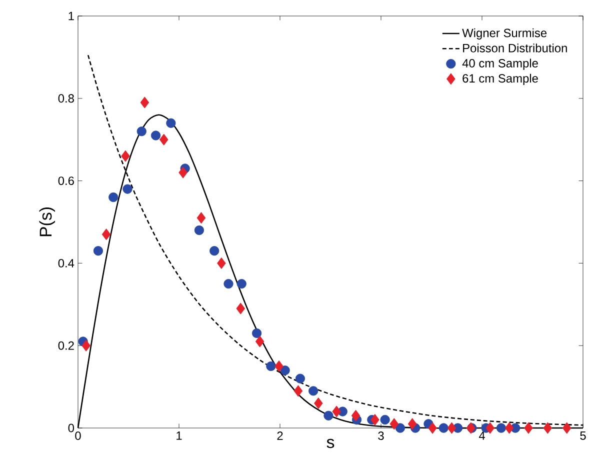 The width and height of the screenshot is (600, 470). What do you see at coordinates (66, 181) in the screenshot?
I see `y-tick-label: 0.6` at bounding box center [66, 181].